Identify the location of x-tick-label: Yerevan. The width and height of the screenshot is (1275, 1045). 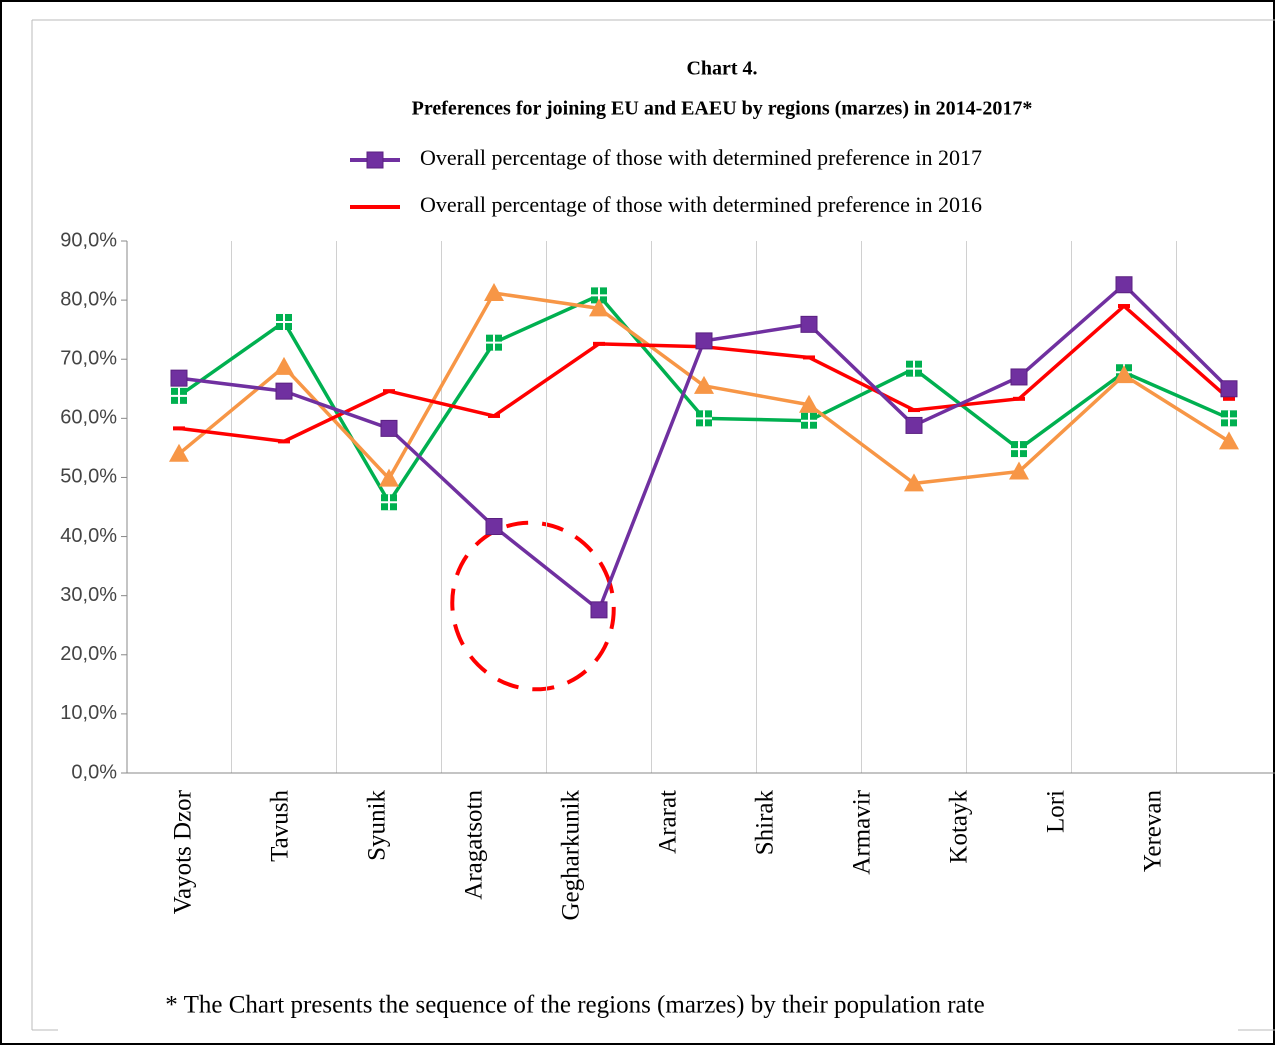
(1153, 831).